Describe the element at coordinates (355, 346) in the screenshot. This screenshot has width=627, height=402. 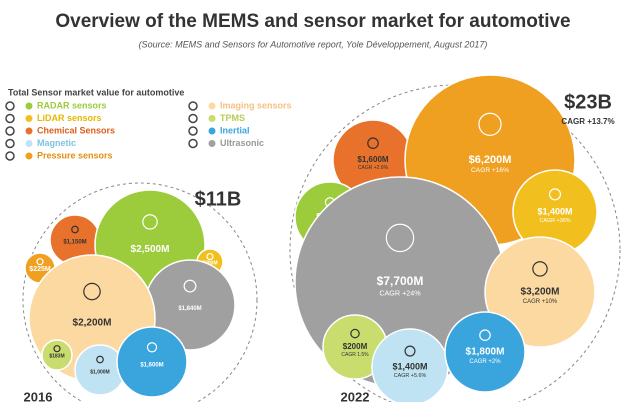
I see `bubble-value: $200M` at that location.